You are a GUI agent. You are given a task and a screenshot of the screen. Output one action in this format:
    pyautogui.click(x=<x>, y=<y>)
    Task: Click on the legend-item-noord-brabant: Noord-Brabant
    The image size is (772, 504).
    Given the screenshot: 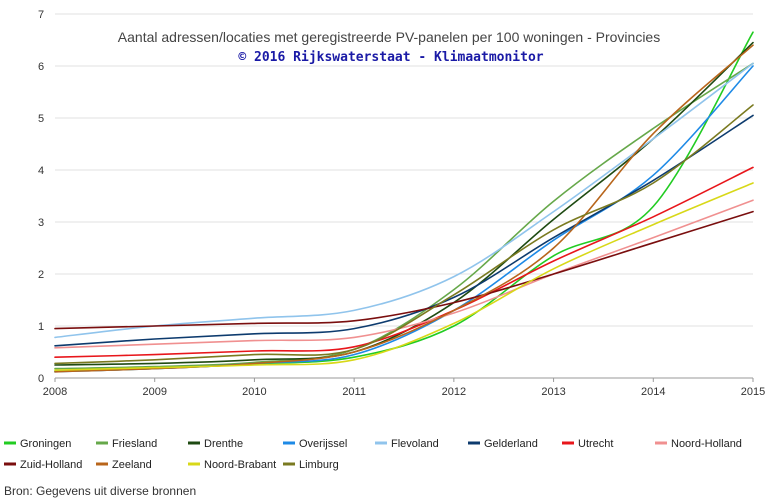 What is the action you would take?
    pyautogui.click(x=232, y=465)
    